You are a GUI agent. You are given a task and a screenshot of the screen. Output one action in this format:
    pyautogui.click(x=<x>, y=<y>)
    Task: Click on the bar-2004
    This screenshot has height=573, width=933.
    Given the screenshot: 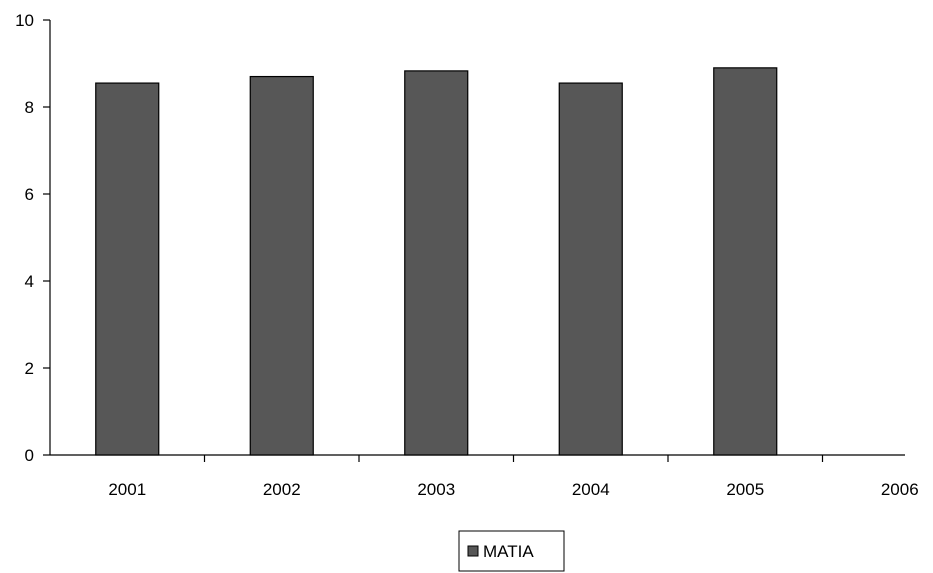 What is the action you would take?
    pyautogui.click(x=590, y=269)
    